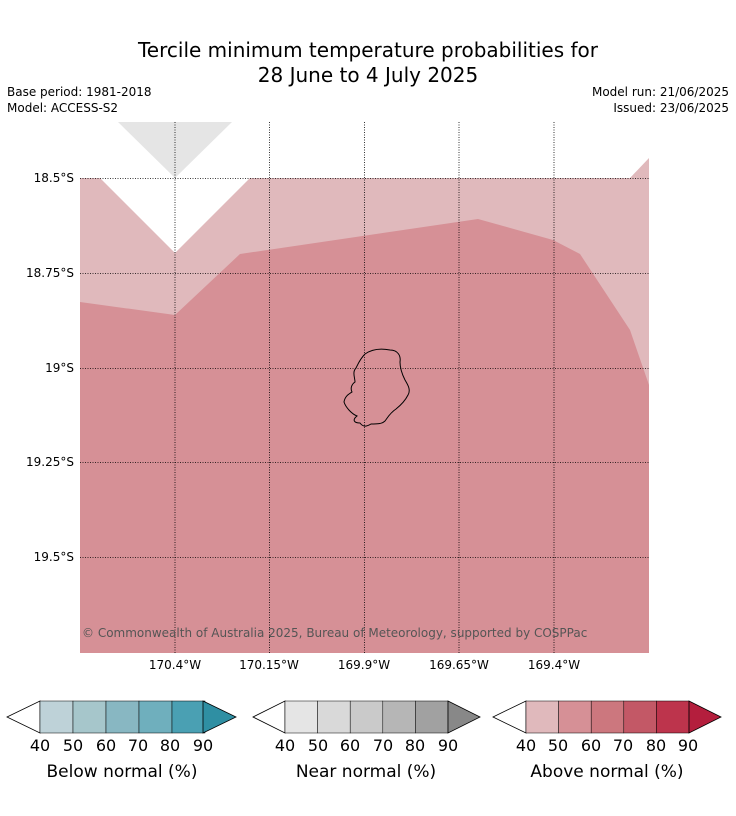 This screenshot has width=736, height=816. I want to click on above-normal-title: Above normal (%), so click(607, 772).